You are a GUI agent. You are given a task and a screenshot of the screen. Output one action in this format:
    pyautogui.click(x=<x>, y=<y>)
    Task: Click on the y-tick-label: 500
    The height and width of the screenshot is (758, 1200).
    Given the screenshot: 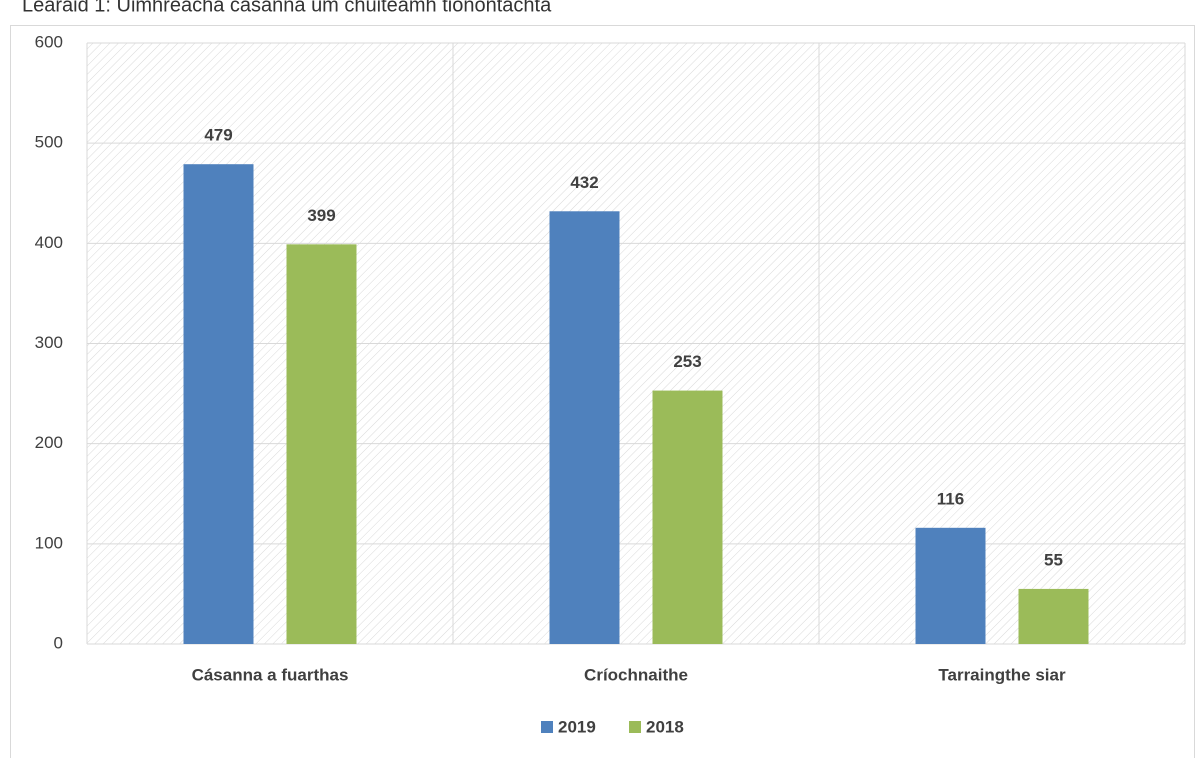 What is the action you would take?
    pyautogui.click(x=49, y=142)
    